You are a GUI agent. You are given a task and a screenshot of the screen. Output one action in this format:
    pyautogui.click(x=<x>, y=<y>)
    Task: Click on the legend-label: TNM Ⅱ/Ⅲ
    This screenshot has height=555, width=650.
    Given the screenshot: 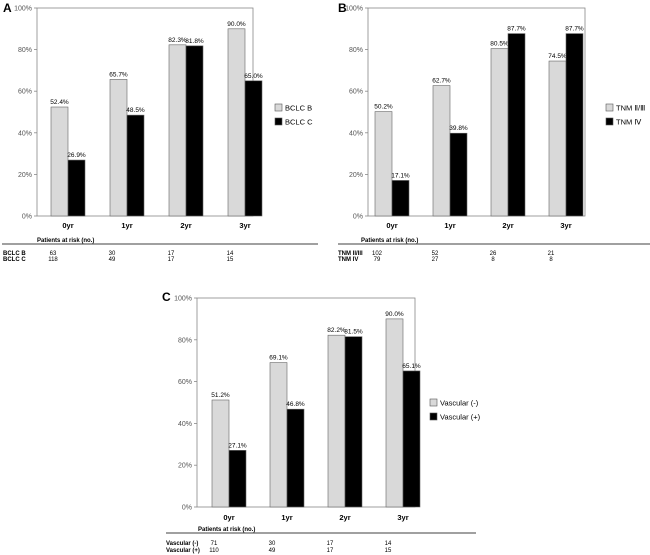 What is the action you would take?
    pyautogui.click(x=630, y=108)
    